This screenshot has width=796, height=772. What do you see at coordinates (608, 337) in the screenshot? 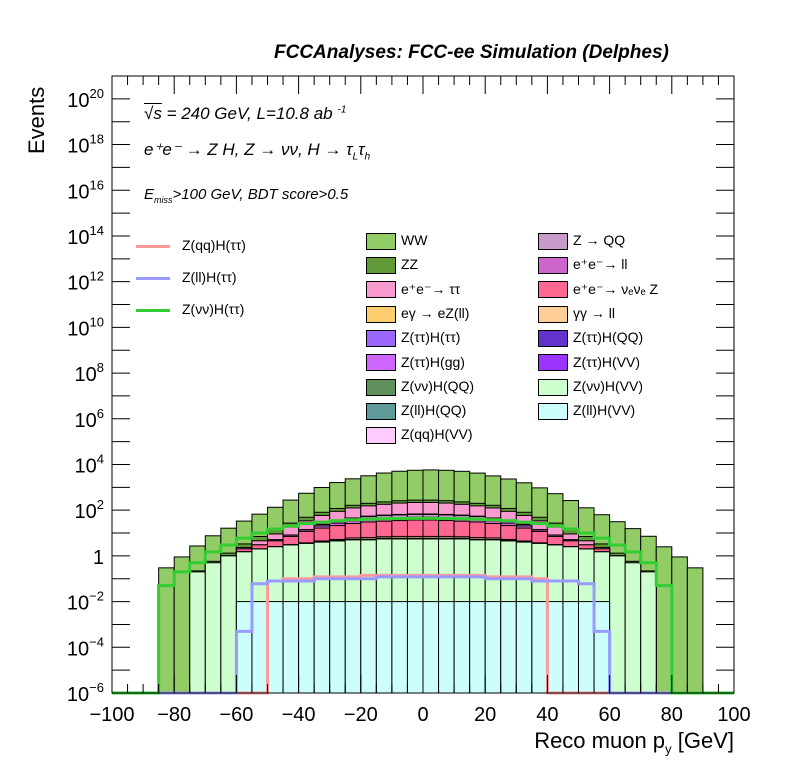
I see `legend-label: Z(ττ)H(QQ)` at bounding box center [608, 337].